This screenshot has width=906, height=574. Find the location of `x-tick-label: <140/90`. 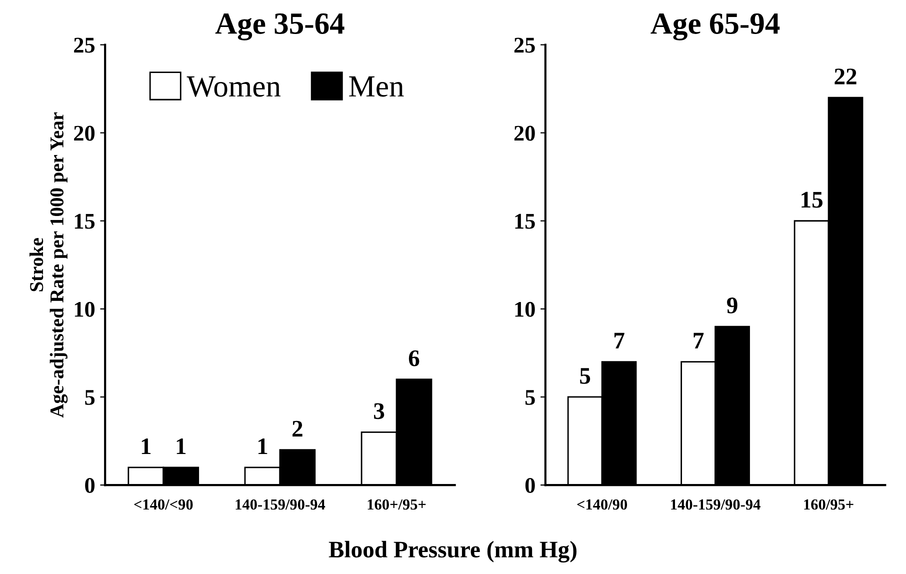

x-tick-label: <140/90 is located at coordinates (602, 504).